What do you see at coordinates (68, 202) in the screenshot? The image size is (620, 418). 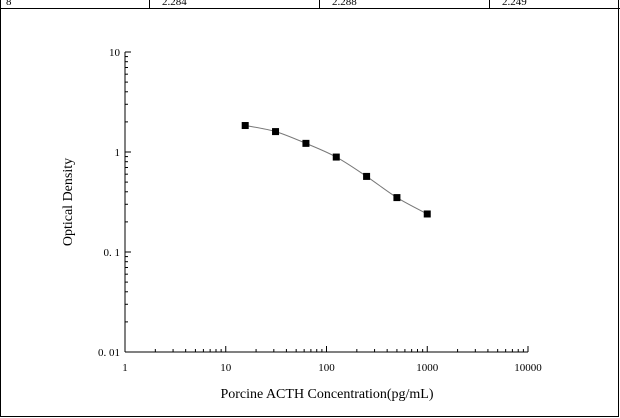 I see `y-axis-label: Optical Density` at bounding box center [68, 202].